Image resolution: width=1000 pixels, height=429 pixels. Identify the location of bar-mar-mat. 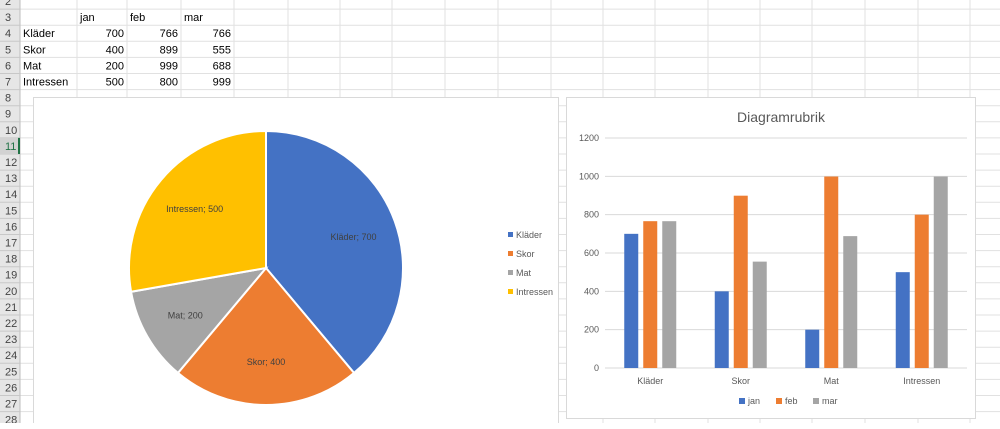
(850, 302).